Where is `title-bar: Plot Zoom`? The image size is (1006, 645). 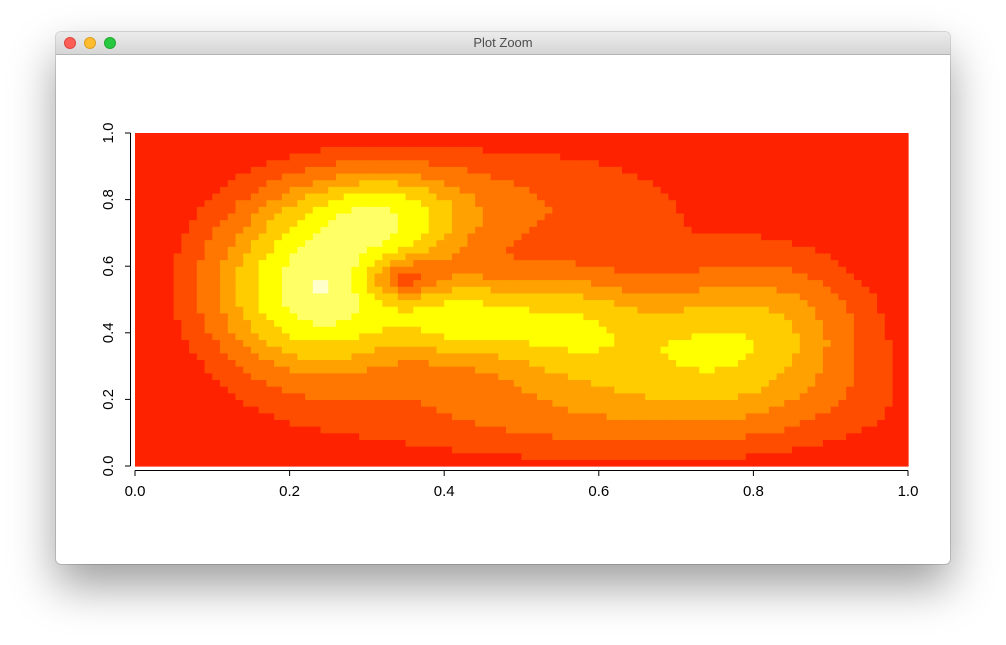 title-bar: Plot Zoom is located at coordinates (503, 43).